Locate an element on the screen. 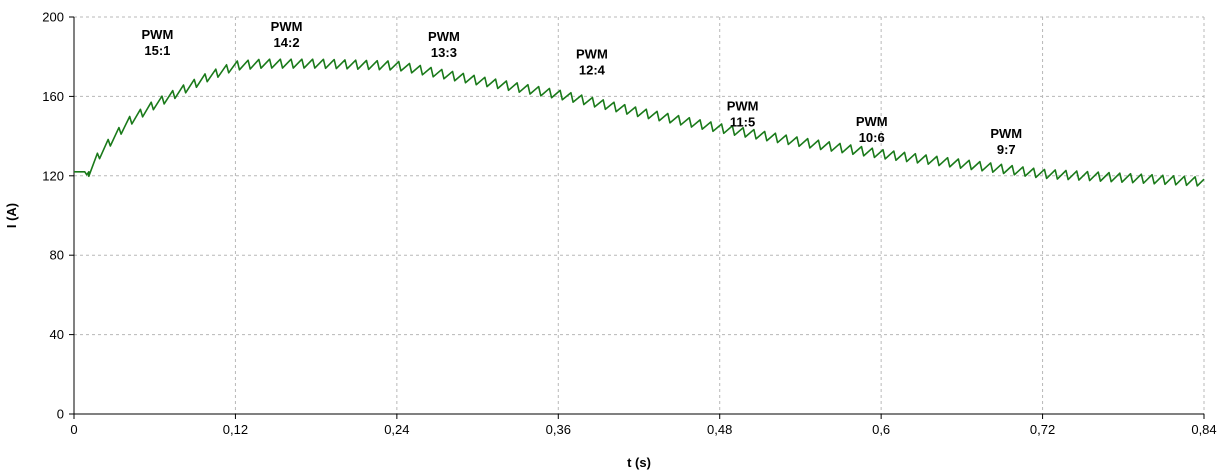 The width and height of the screenshot is (1227, 471). x-tick-label: 0,6 is located at coordinates (881, 429).